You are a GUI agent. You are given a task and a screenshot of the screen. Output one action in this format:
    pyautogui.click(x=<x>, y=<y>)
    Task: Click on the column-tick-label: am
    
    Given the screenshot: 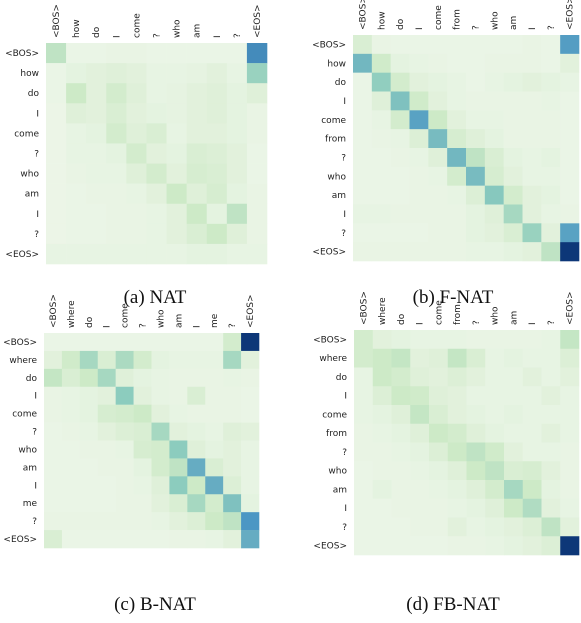 What is the action you would take?
    pyautogui.click(x=514, y=23)
    